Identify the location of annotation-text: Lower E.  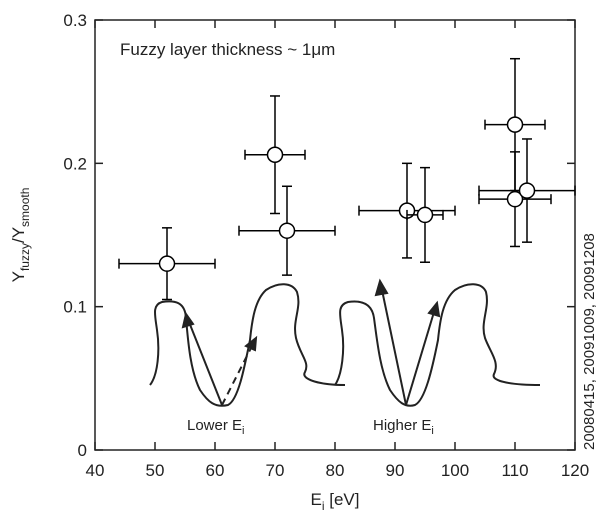
(214, 425).